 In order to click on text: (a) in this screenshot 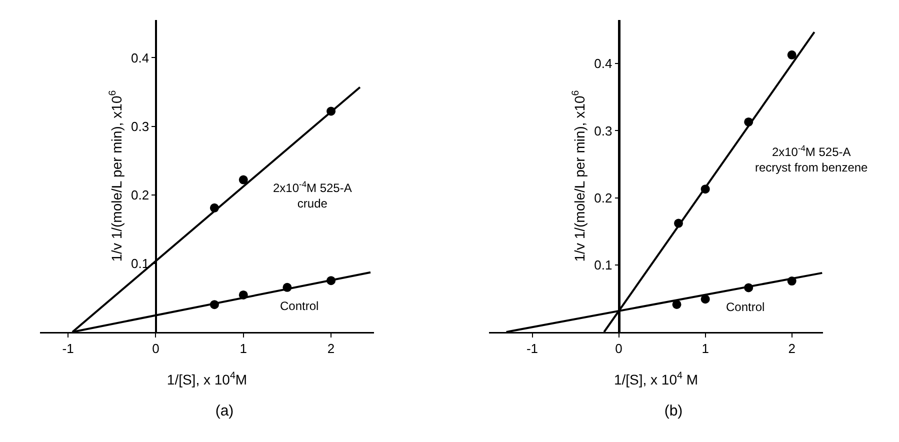, I will do `click(224, 411)`.